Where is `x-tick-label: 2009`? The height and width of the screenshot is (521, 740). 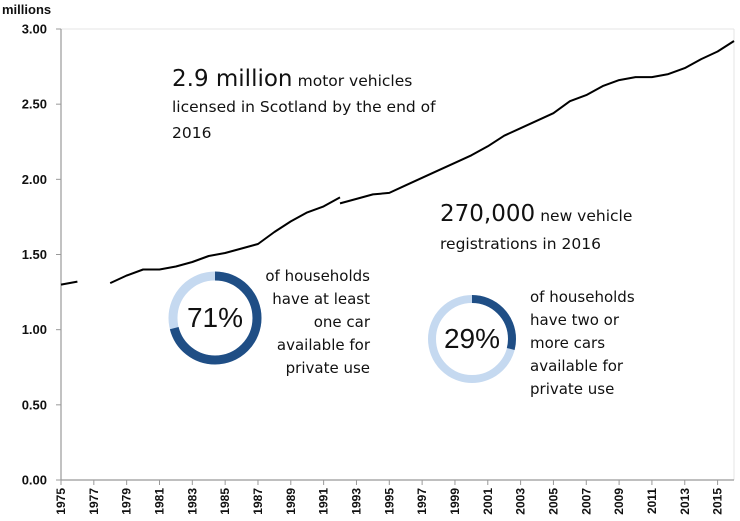 x-tick-label: 2009 is located at coordinates (619, 501).